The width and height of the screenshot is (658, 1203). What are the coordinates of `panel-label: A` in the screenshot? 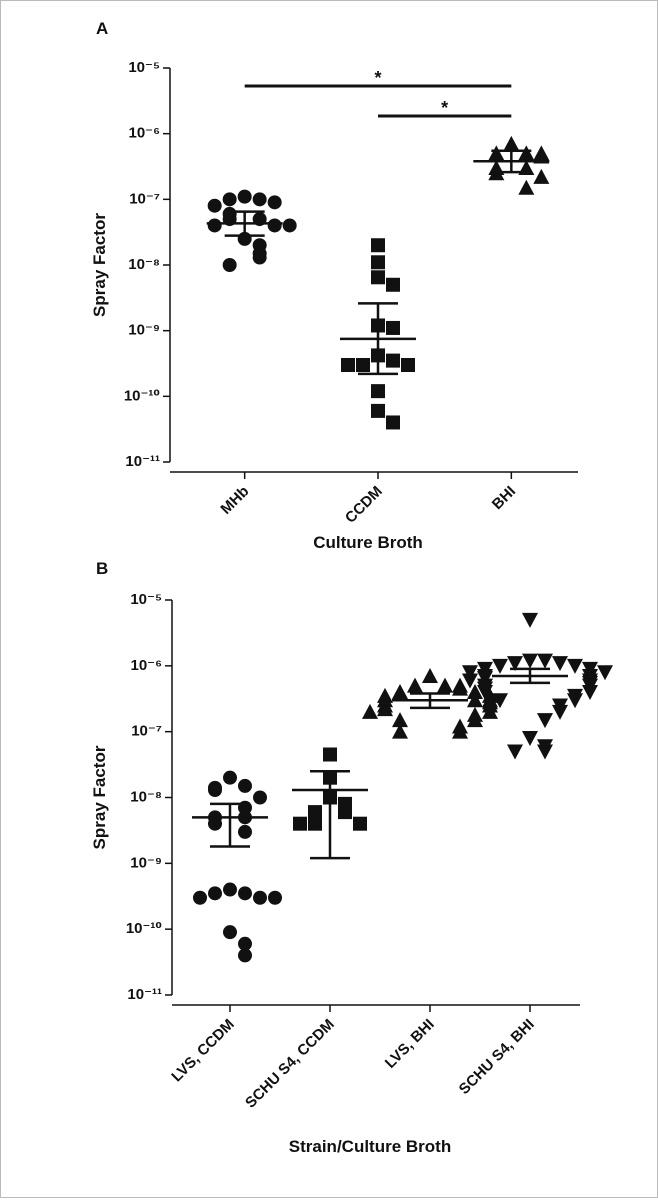 It's located at (102, 28).